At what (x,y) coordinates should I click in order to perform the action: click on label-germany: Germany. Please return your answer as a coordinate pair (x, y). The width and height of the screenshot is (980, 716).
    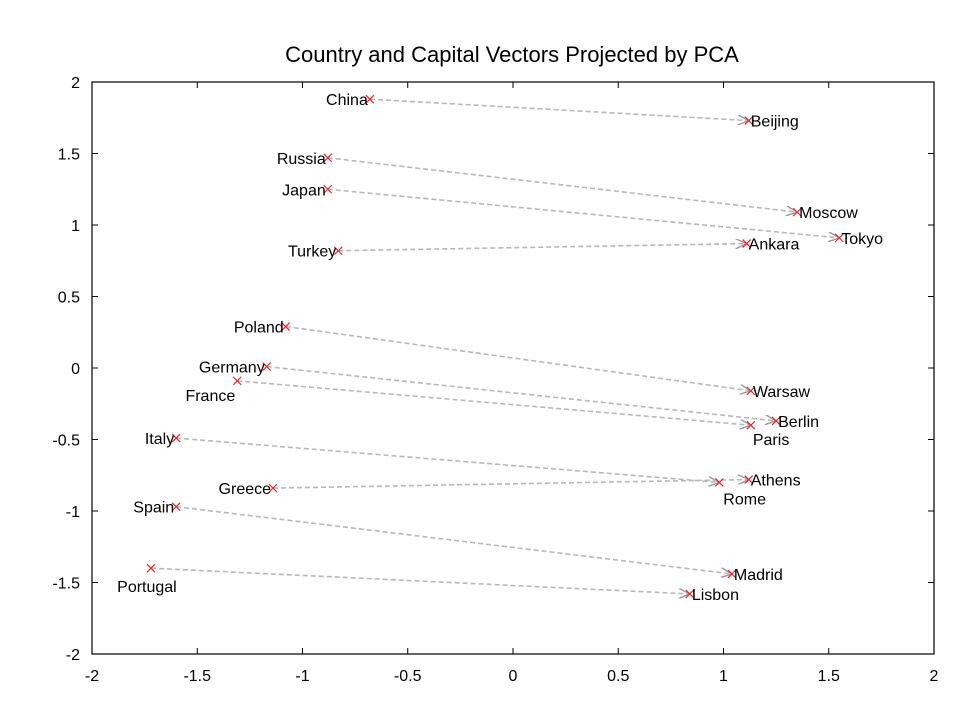
    Looking at the image, I should click on (232, 368).